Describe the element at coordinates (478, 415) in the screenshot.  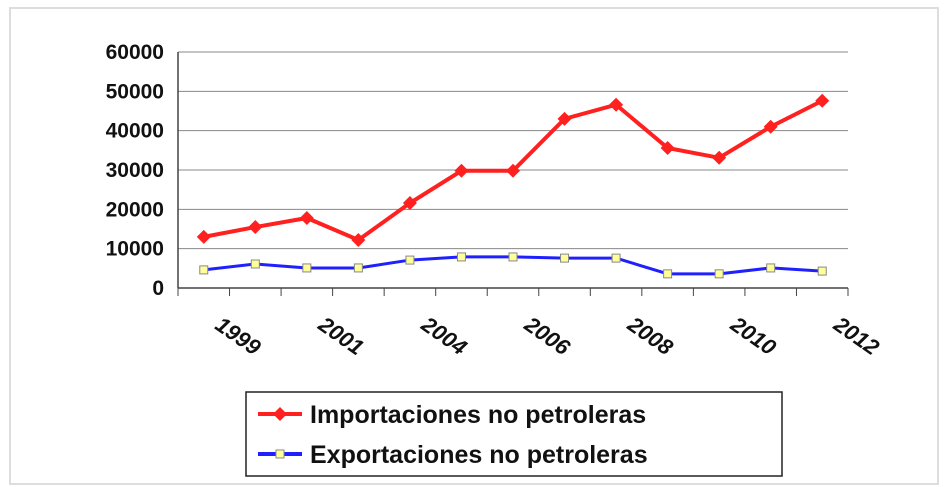
I see `legend-label: Importaciones no petroleras` at that location.